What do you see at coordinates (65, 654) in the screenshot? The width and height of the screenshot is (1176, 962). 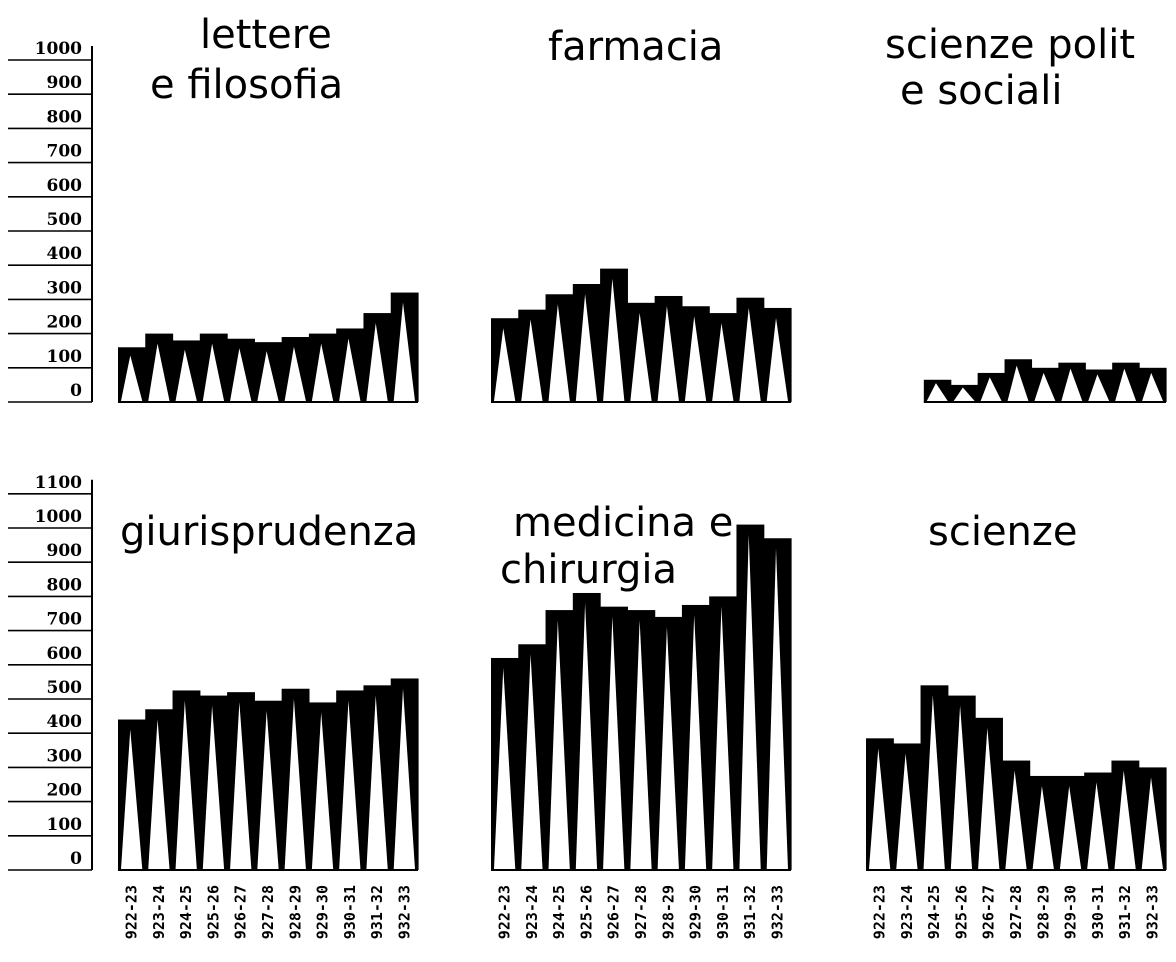 I see `y-tick-label: 600` at bounding box center [65, 654].